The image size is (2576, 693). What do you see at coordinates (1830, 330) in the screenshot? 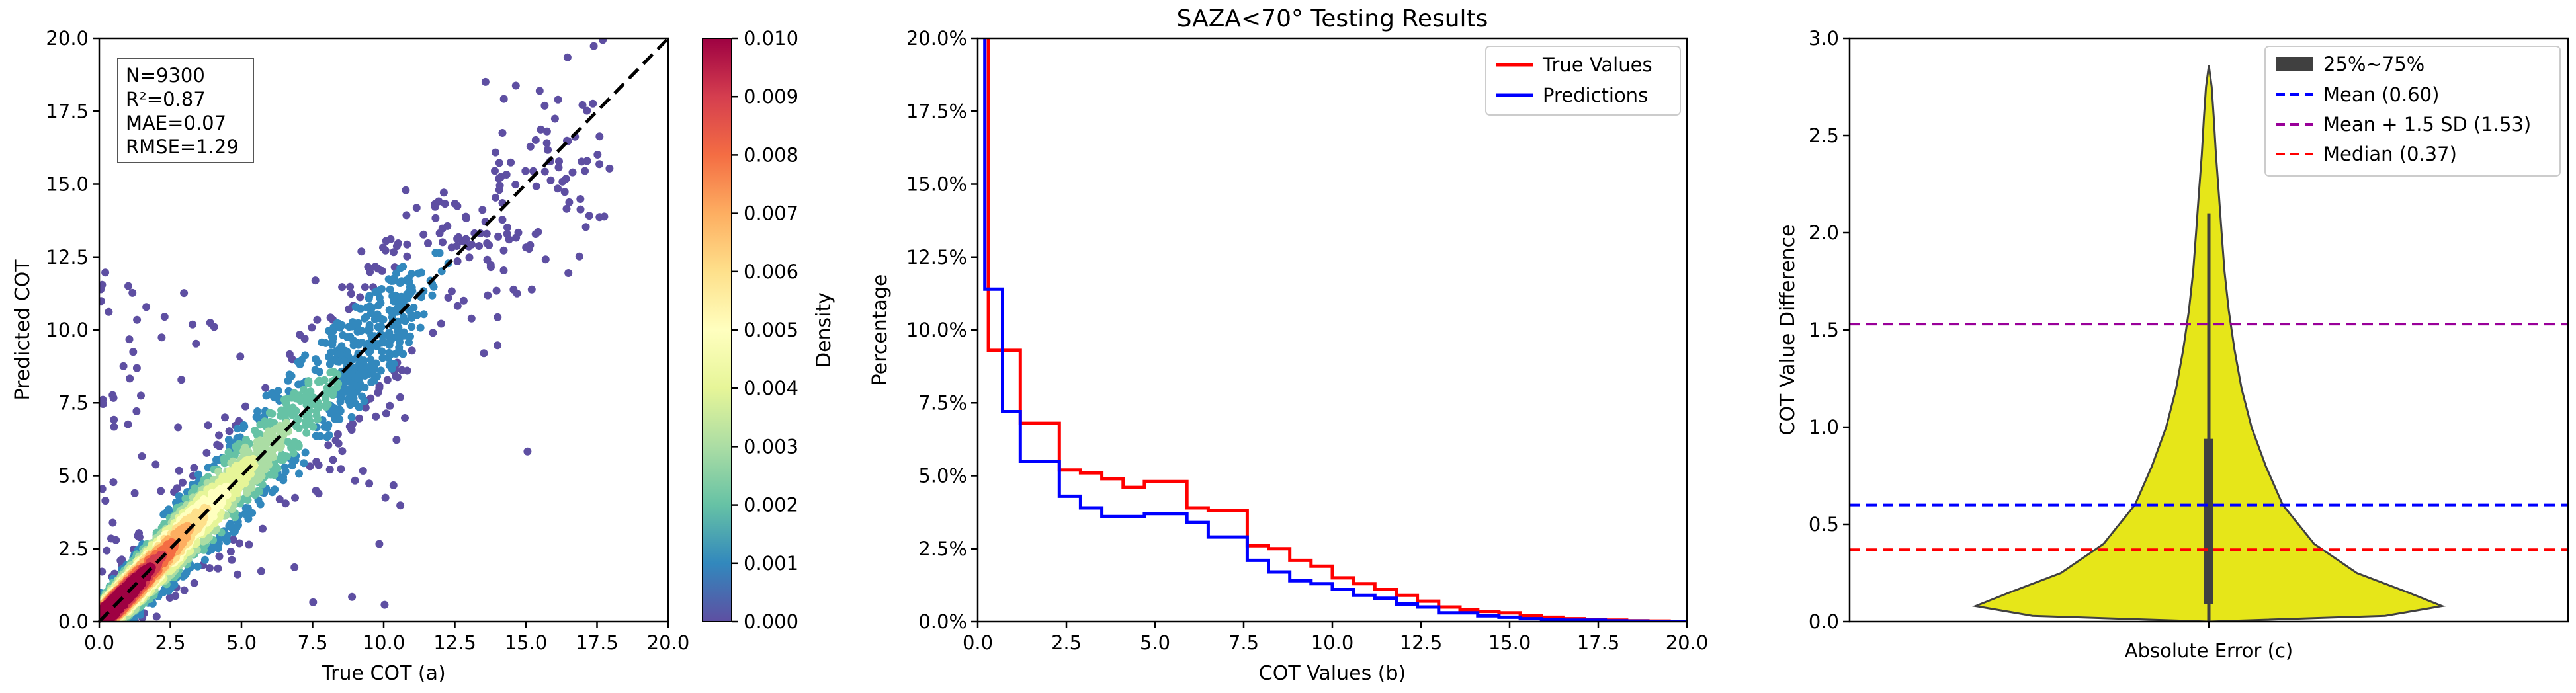
I see `violin-y-ticks: 0.0 0.5 1.0 1.5 2.0 2.5 3.0` at bounding box center [1830, 330].